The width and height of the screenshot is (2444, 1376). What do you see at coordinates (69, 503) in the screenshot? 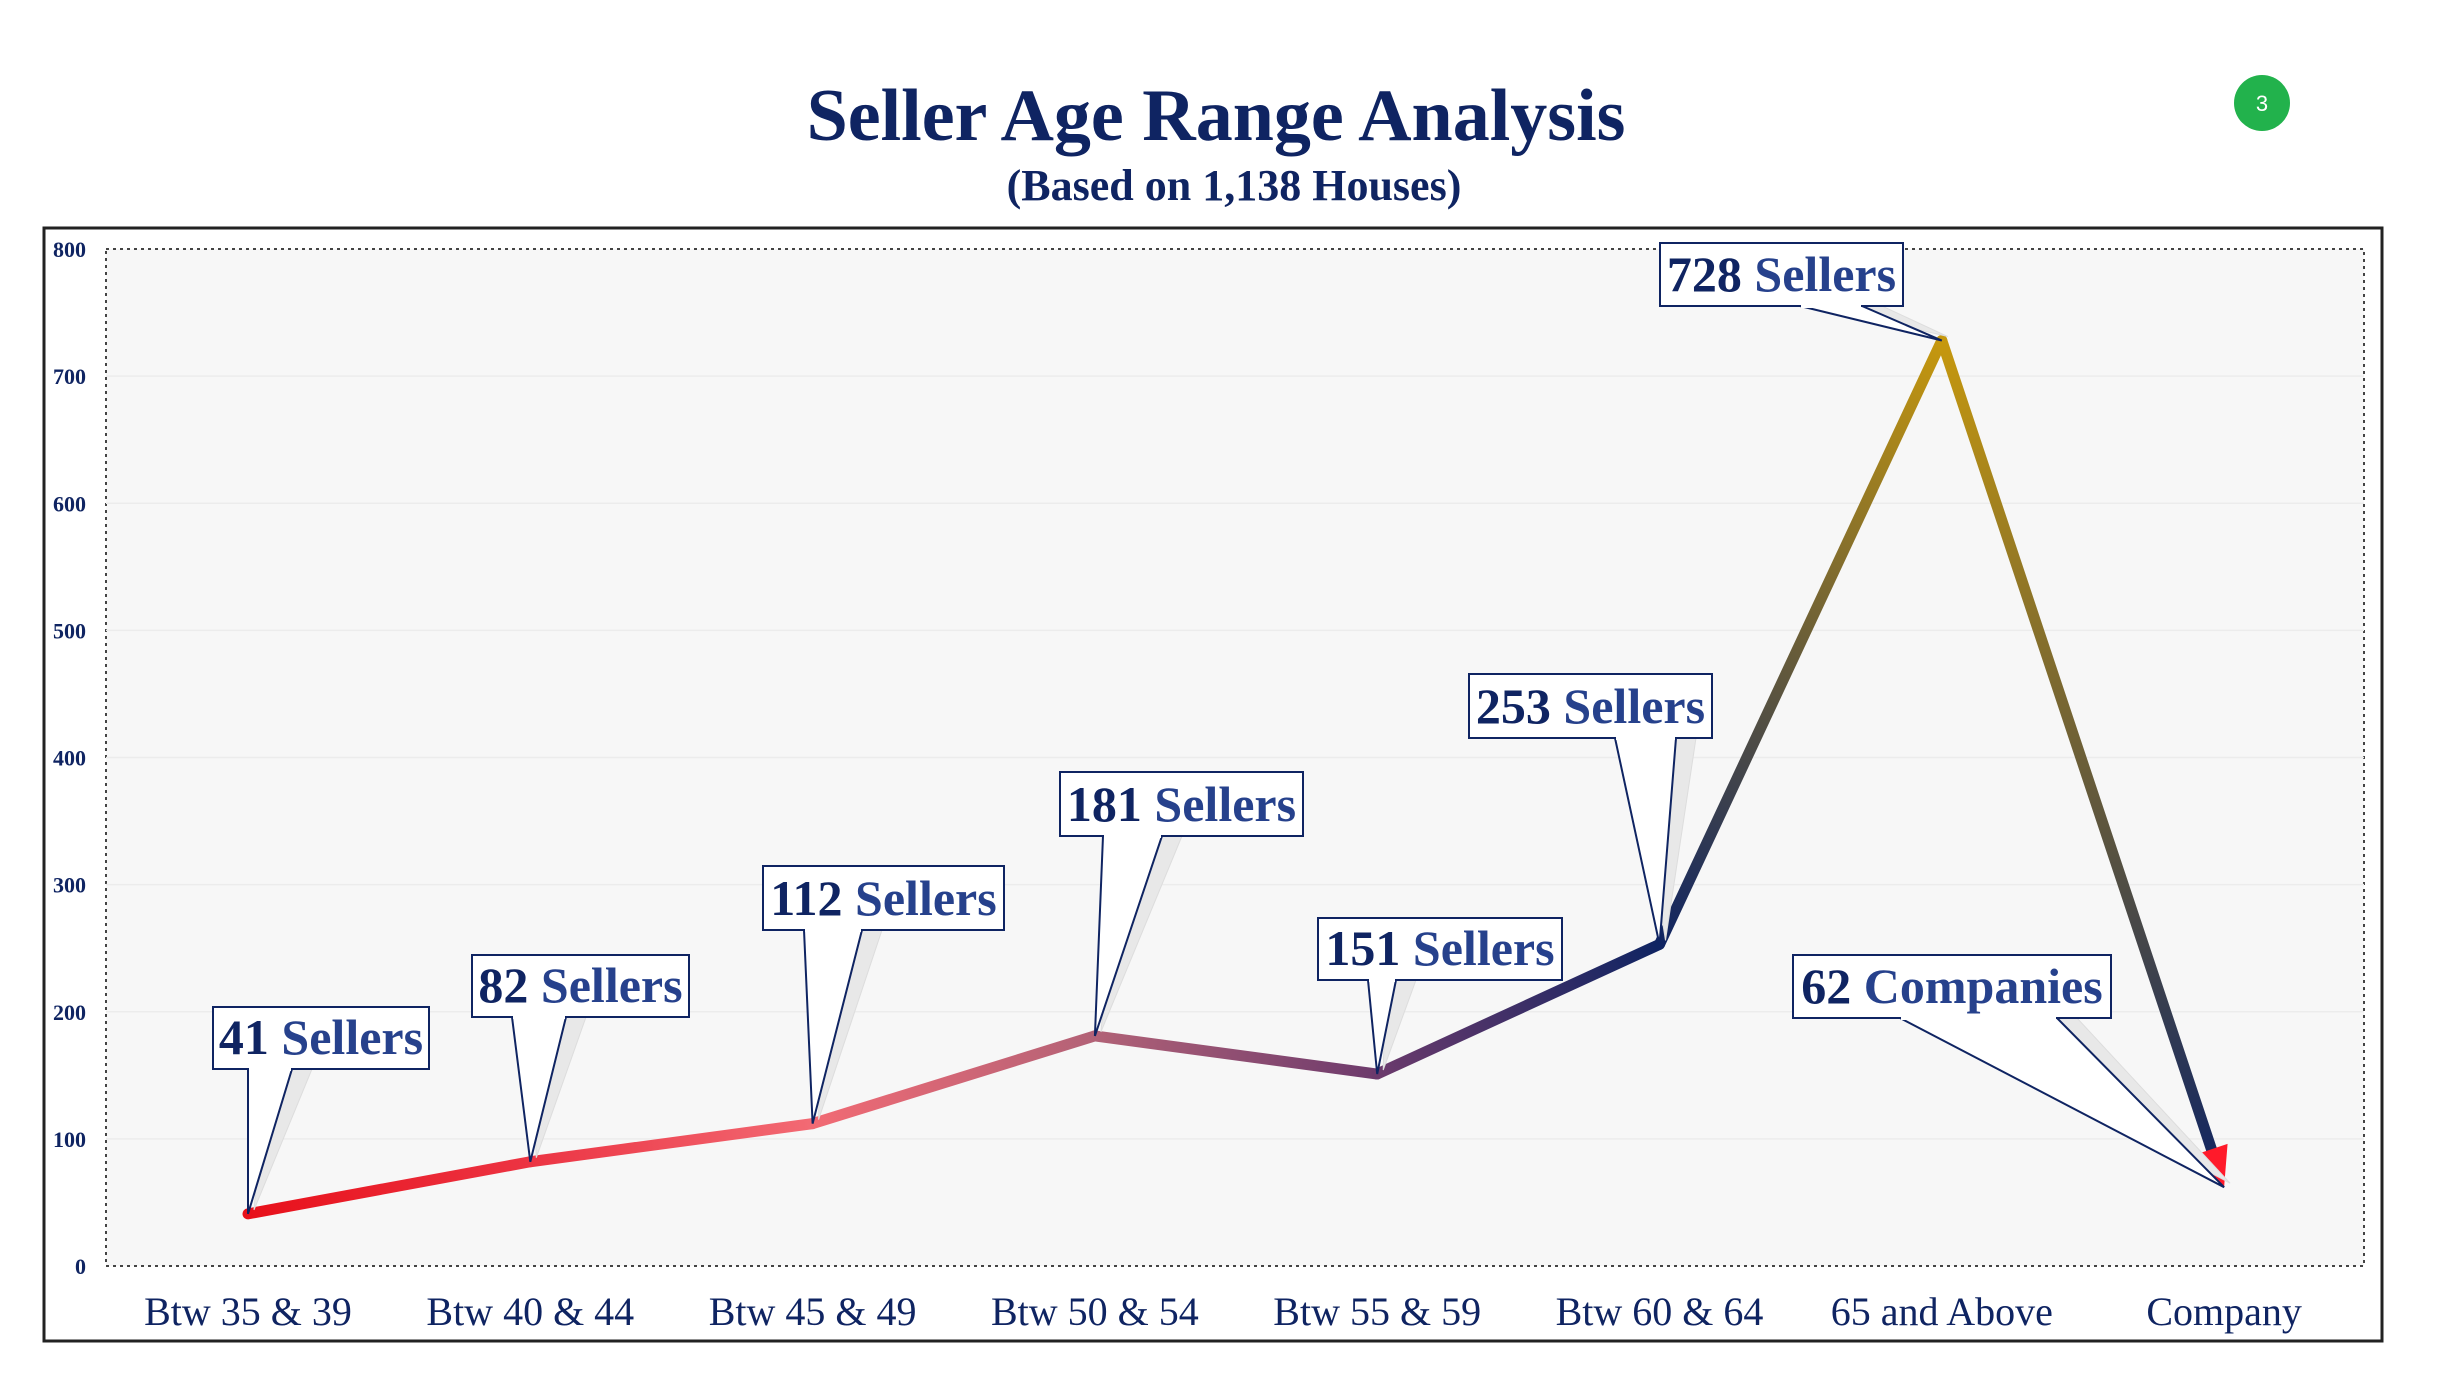
I see `y-tick-label-600: 600` at bounding box center [69, 503].